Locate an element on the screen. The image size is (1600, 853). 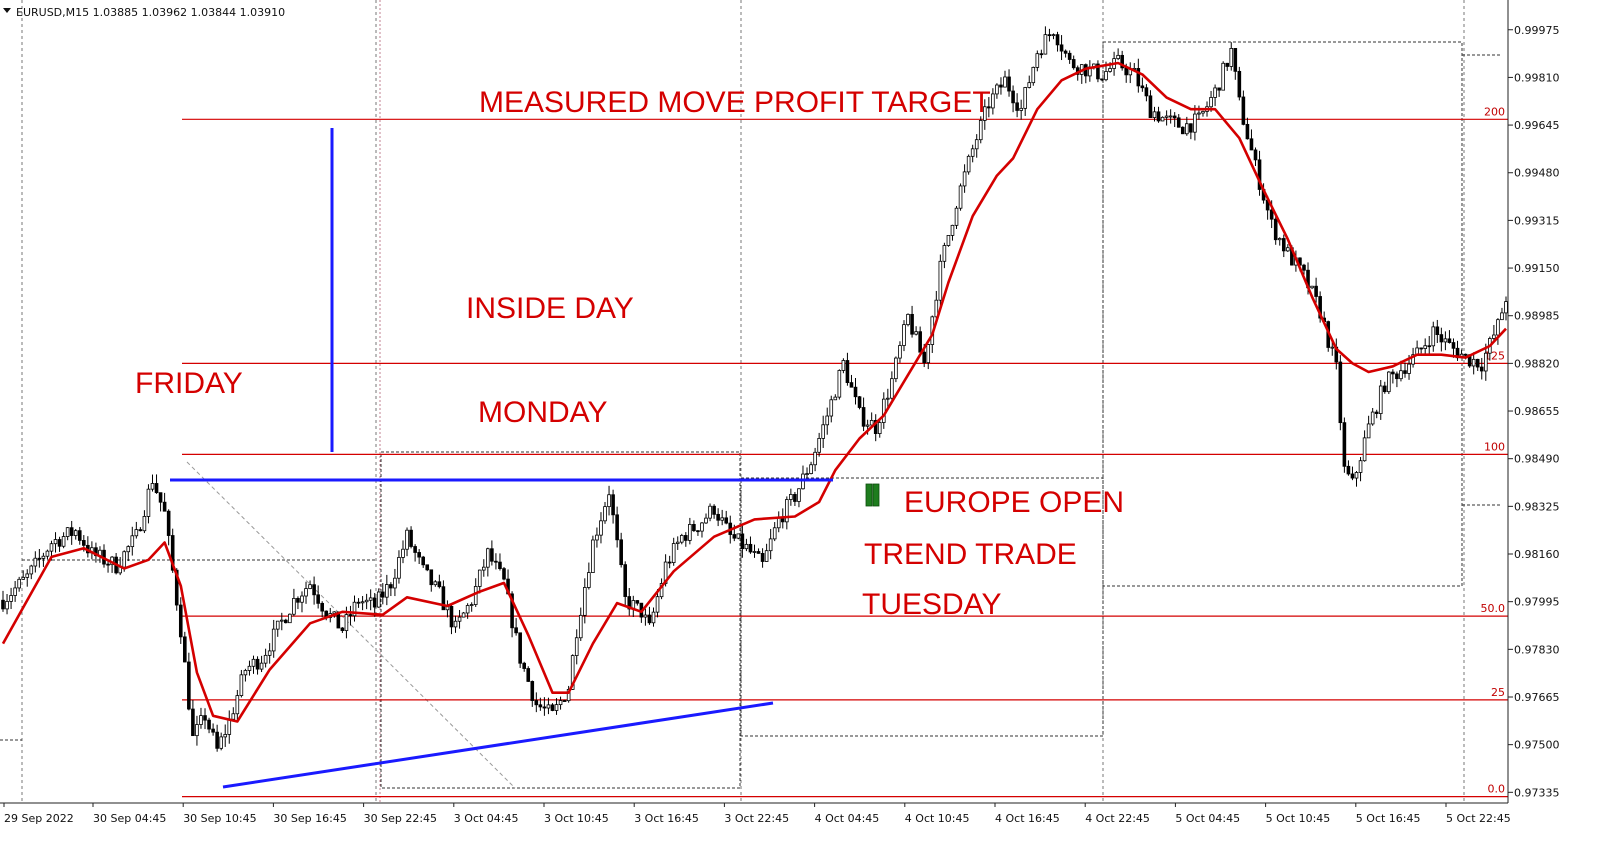
y-tick-label: 0.97500 is located at coordinates (1537, 745).